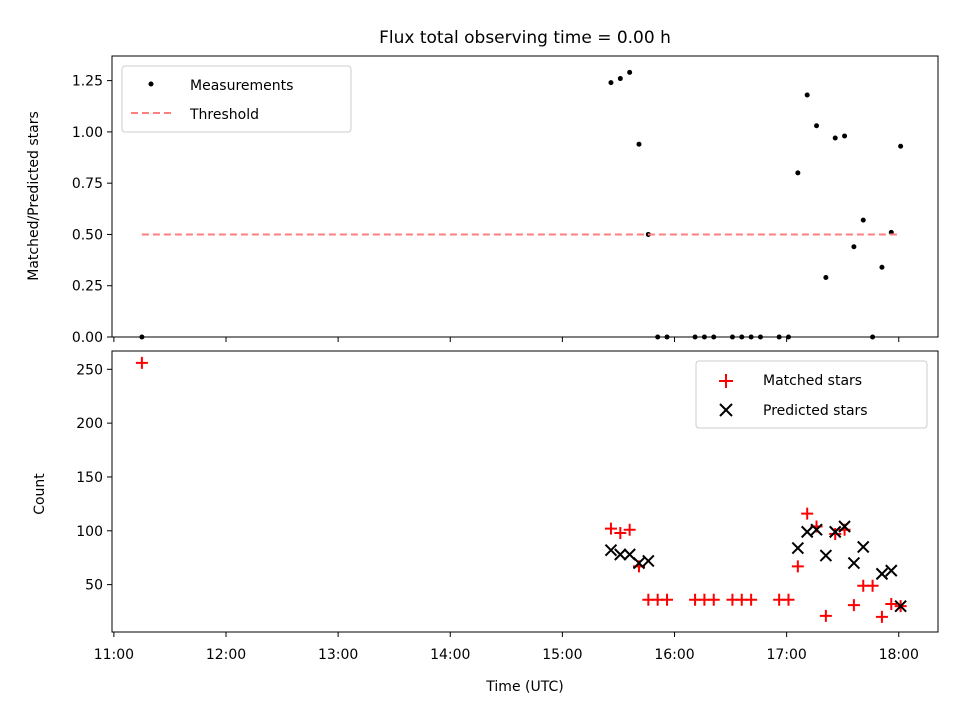 The width and height of the screenshot is (960, 720). What do you see at coordinates (87, 184) in the screenshot?
I see `top-y-tick-label: 0.75` at bounding box center [87, 184].